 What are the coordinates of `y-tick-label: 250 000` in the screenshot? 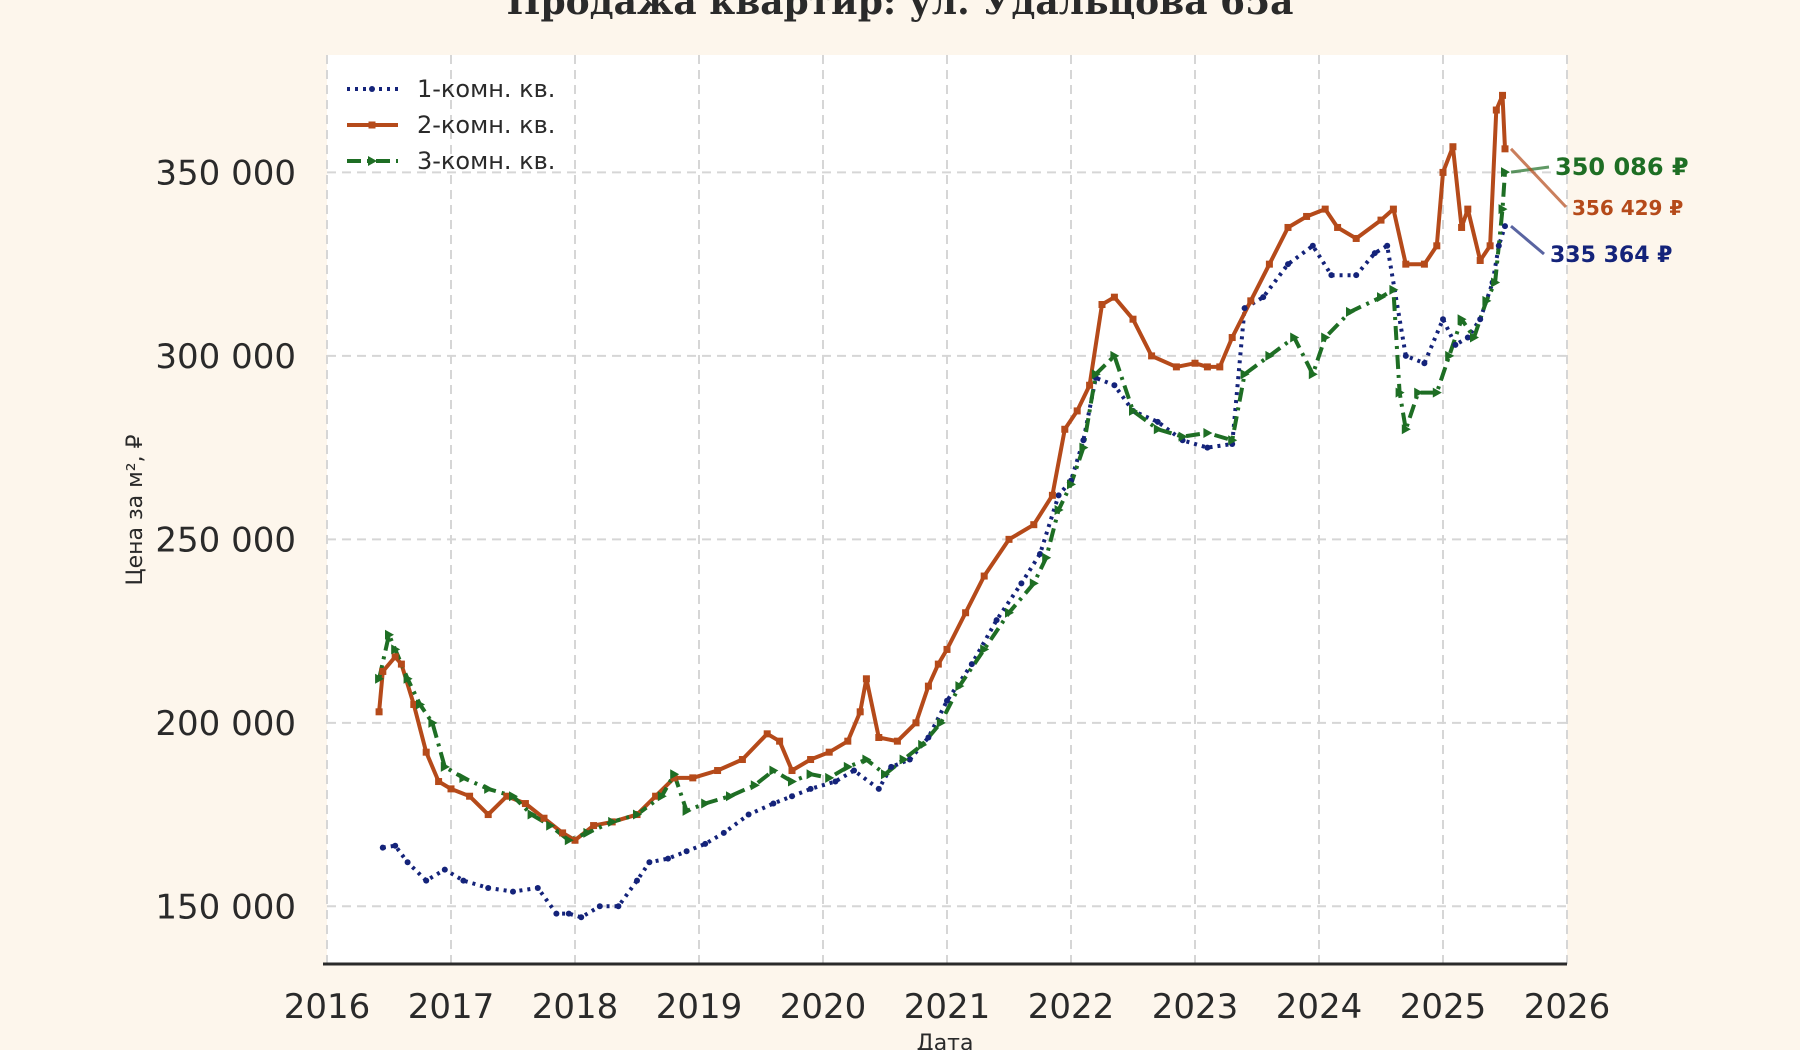 It's located at (225, 540).